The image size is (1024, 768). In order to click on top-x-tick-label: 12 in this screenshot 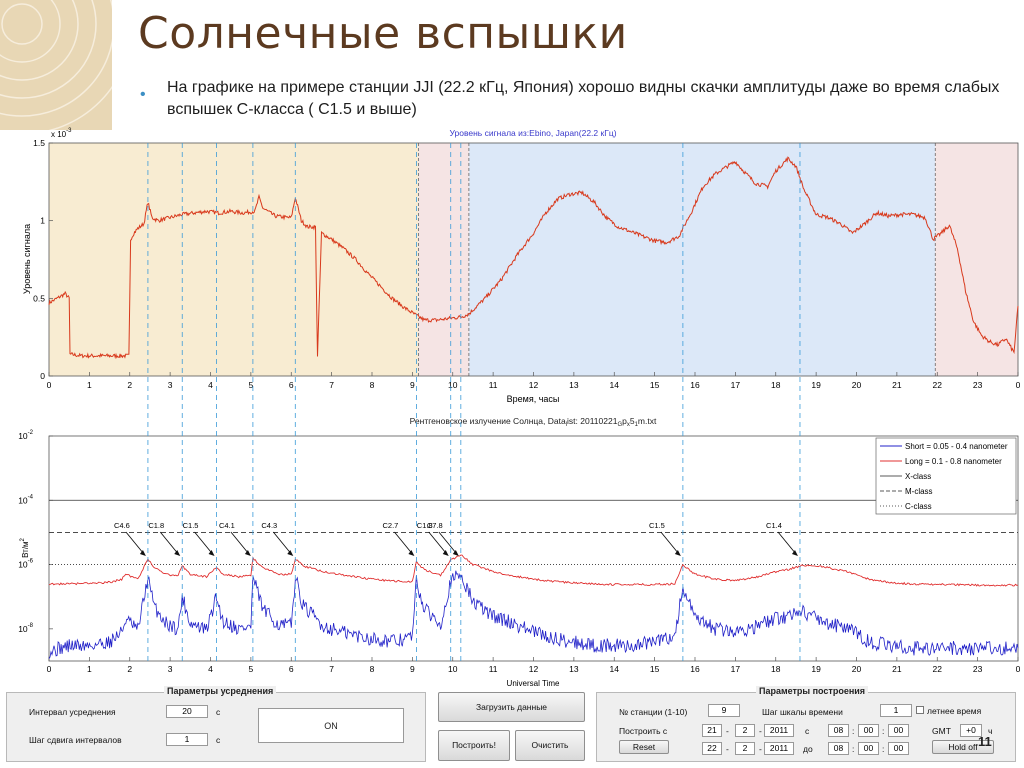, I will do `click(534, 385)`.